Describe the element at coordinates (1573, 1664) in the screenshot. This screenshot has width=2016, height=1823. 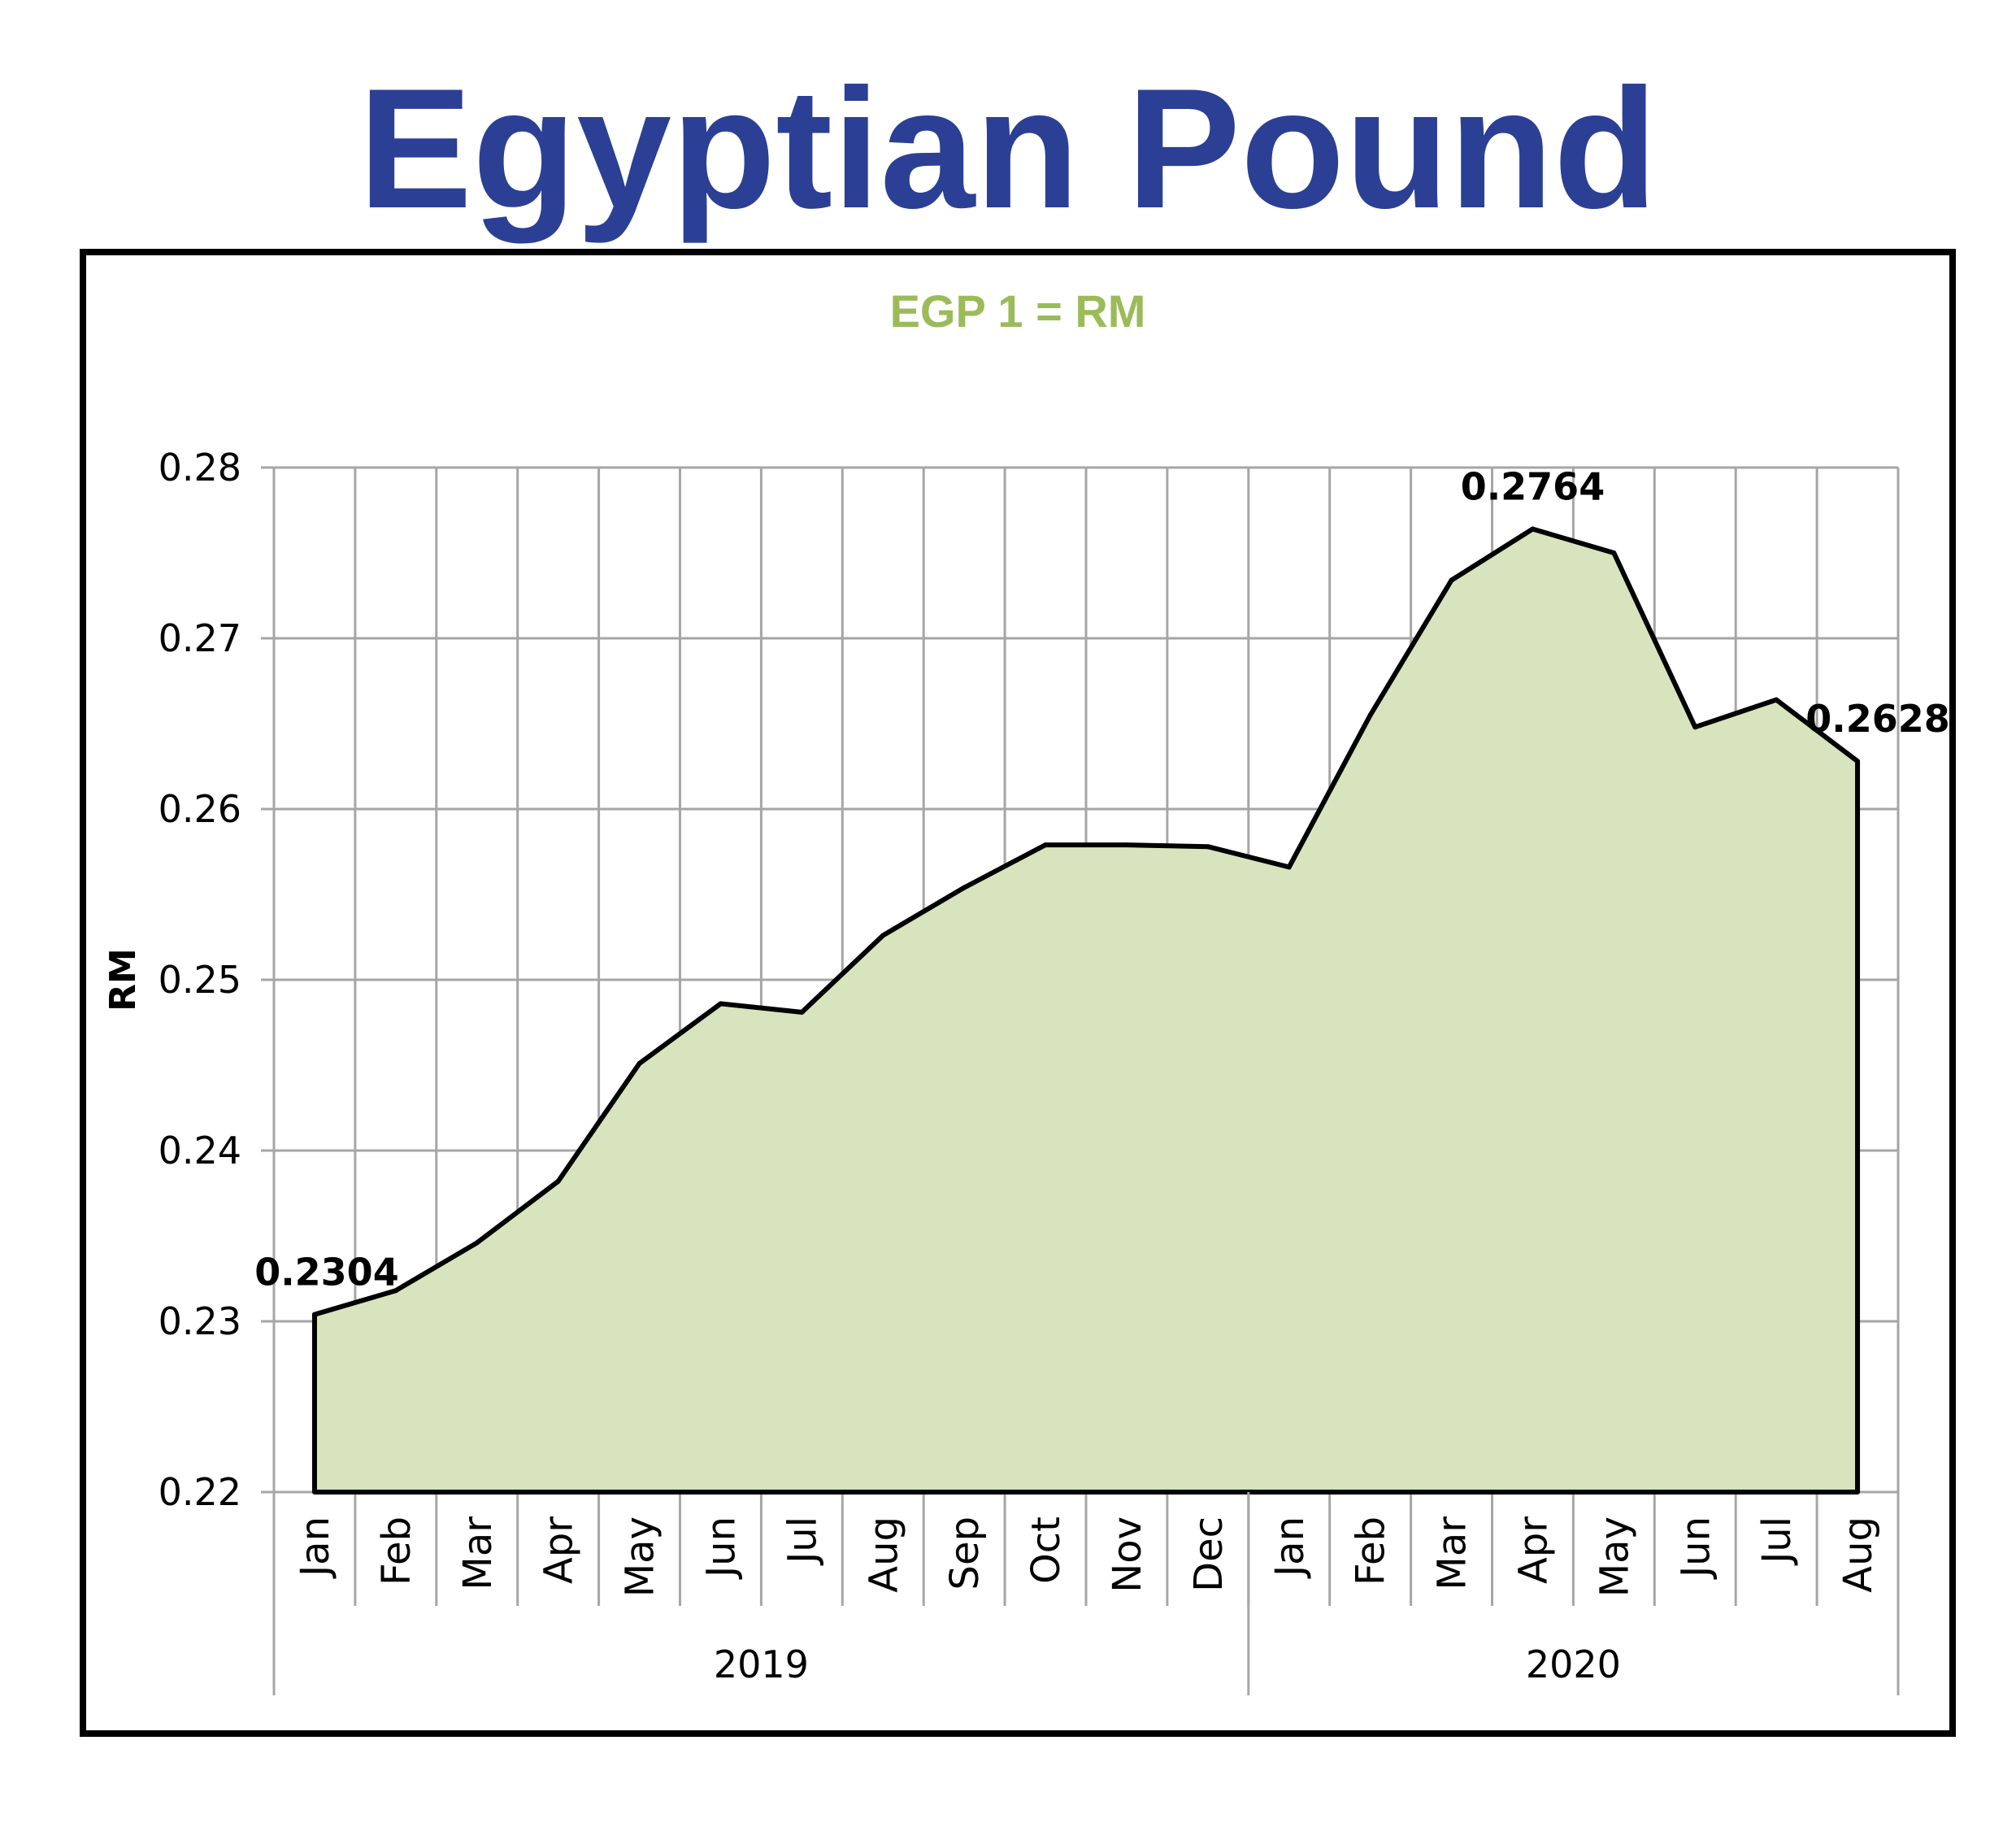
I see `year-label: 2020` at that location.